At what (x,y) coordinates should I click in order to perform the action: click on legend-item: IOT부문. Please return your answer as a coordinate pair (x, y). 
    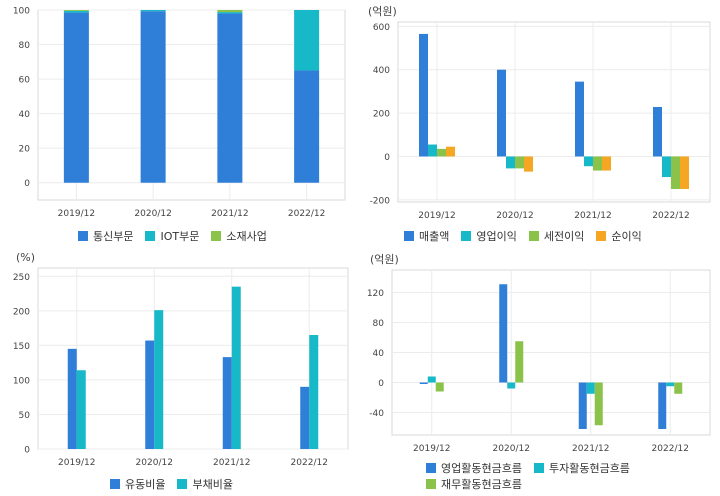
    Looking at the image, I should click on (172, 236).